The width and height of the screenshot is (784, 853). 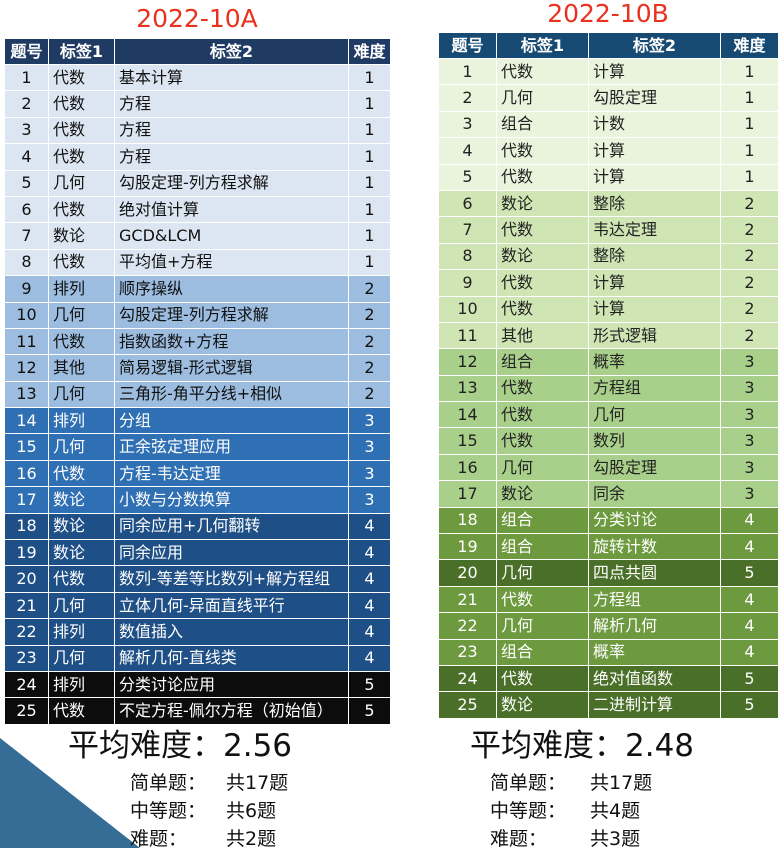 What do you see at coordinates (231, 684) in the screenshot?
I see `tag2-cell: 分类讨论应用` at bounding box center [231, 684].